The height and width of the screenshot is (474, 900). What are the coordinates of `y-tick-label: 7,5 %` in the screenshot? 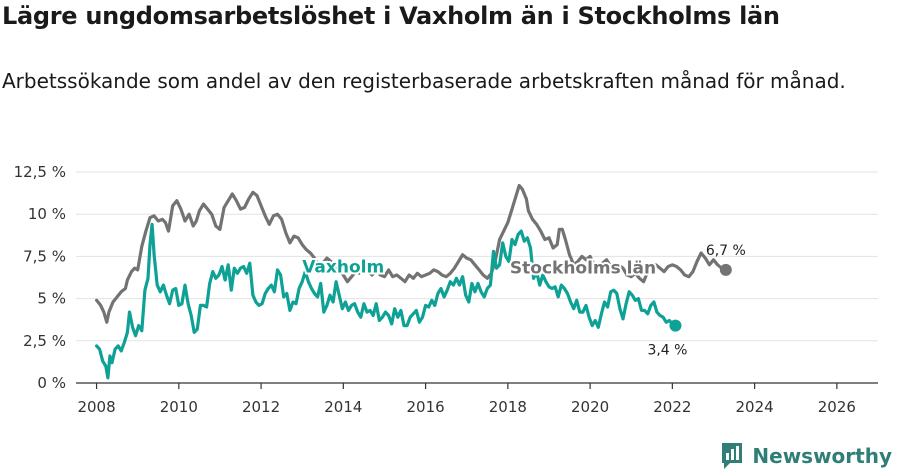 It's located at (44, 256).